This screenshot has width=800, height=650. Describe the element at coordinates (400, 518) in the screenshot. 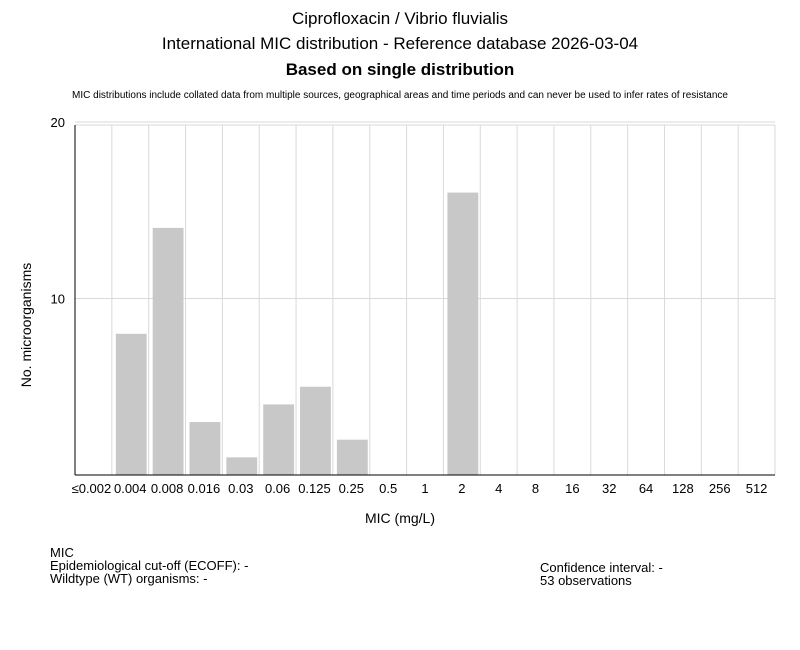

I see `x-axis-label: MIC (mg/L)` at that location.